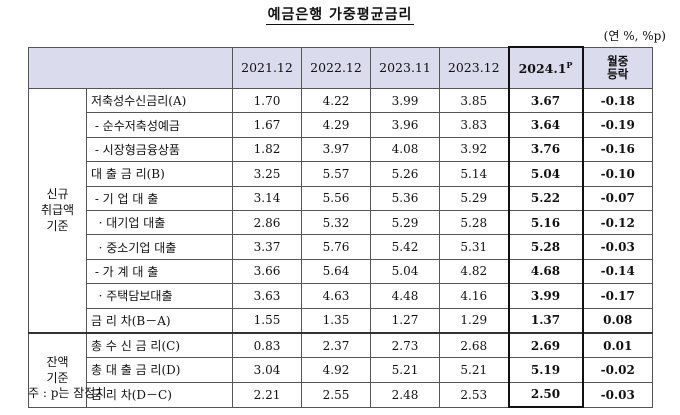 This screenshot has height=415, width=680. I want to click on table-row: 대 출 금 리(B) 3.25 5.57 5.26 5.14 5.04 -0.10, so click(341, 174).